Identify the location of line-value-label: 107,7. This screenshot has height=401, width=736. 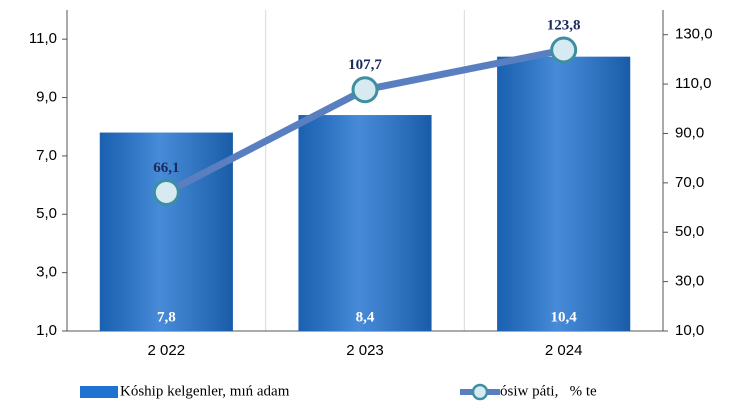
(365, 65).